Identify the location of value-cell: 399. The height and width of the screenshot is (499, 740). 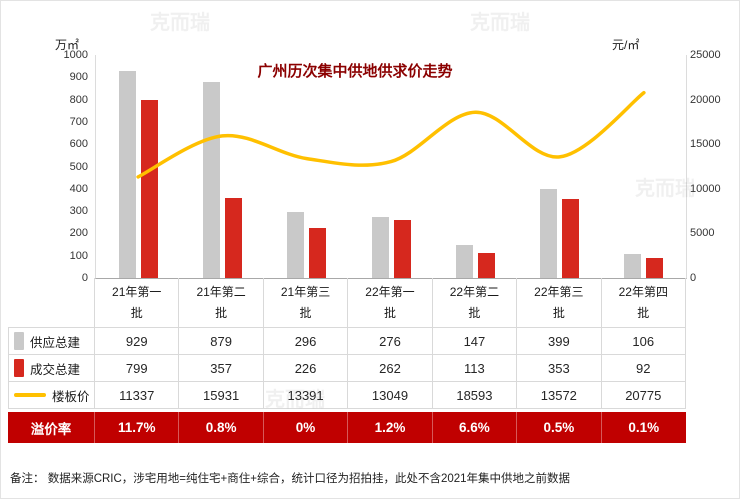
(559, 341).